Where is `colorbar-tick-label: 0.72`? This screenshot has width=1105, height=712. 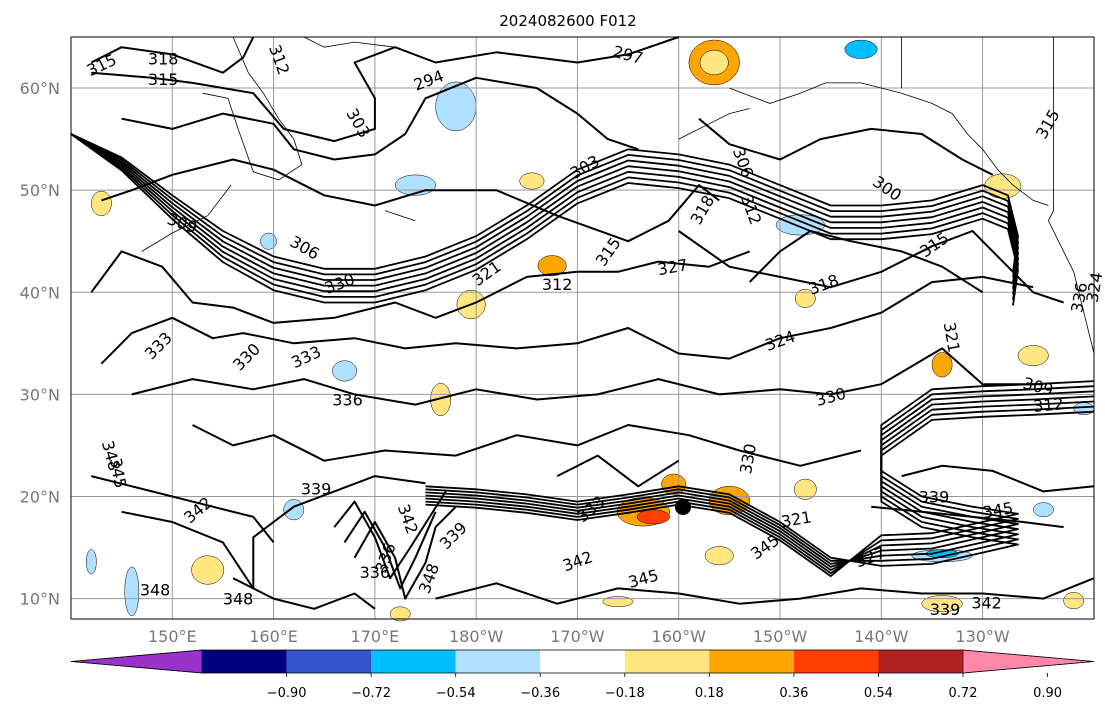 colorbar-tick-label: 0.72 is located at coordinates (963, 693).